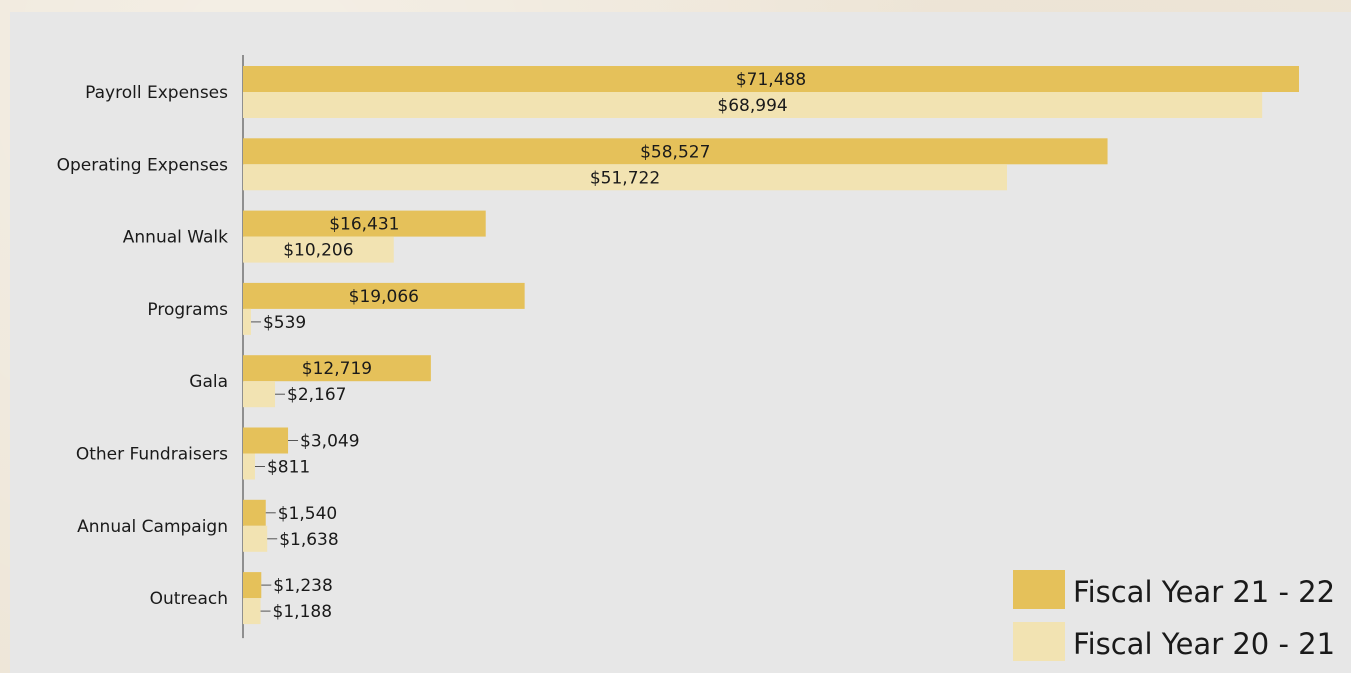 Image resolution: width=1351 pixels, height=673 pixels. I want to click on data-label: $2,167, so click(316, 395).